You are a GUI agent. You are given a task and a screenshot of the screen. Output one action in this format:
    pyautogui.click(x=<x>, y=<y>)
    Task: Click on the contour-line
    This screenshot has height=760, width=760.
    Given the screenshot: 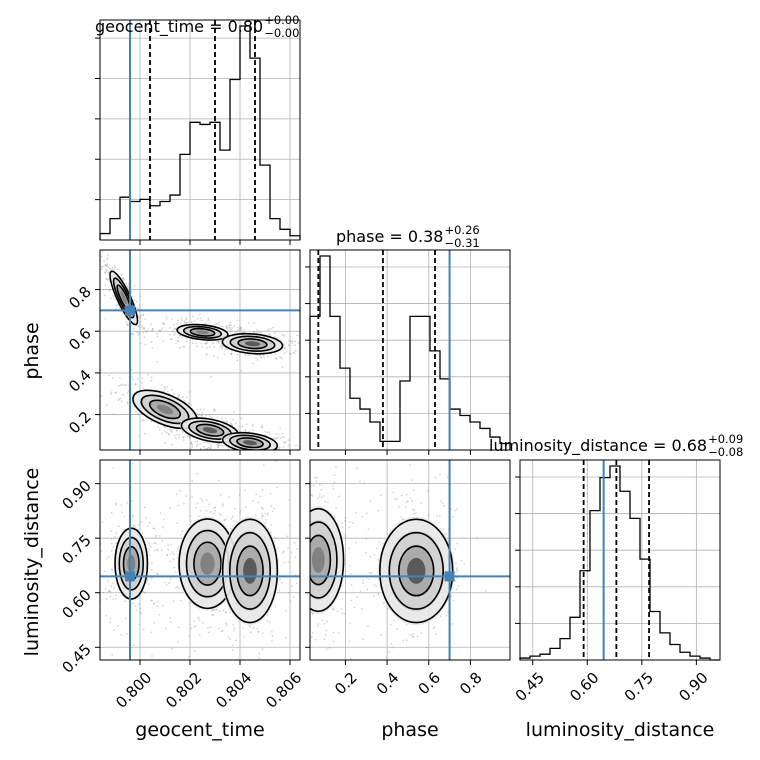 What is the action you would take?
    pyautogui.click(x=202, y=332)
    